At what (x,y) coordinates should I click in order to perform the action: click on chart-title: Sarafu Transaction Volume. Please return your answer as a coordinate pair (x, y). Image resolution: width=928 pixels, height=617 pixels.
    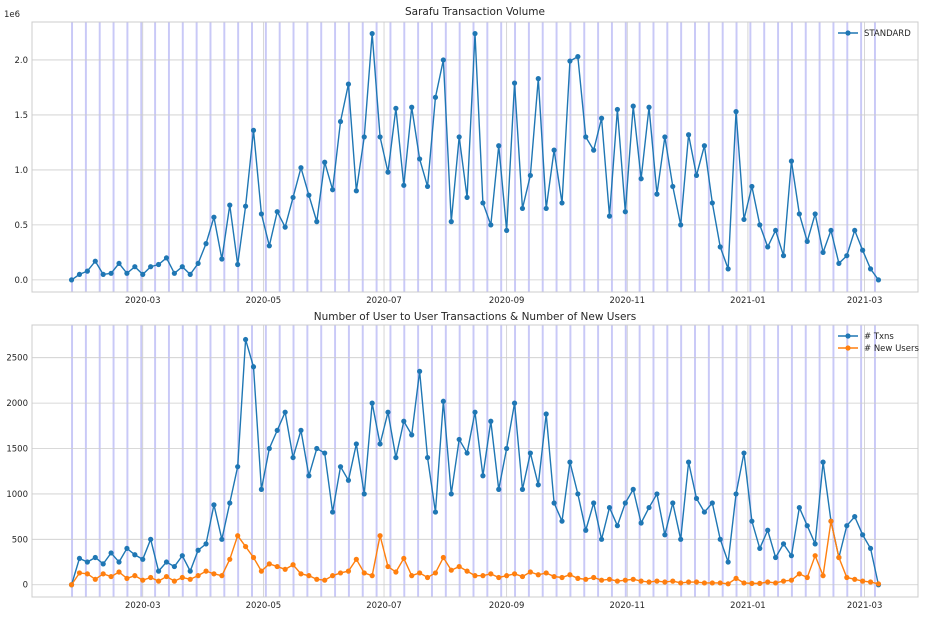
    Looking at the image, I should click on (475, 12).